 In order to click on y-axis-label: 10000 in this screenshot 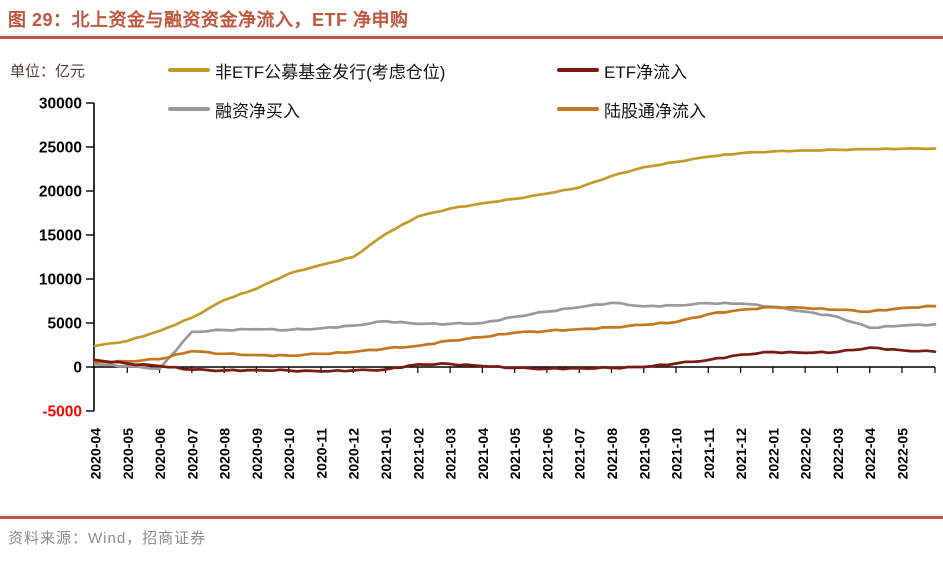, I will do `click(60, 280)`.